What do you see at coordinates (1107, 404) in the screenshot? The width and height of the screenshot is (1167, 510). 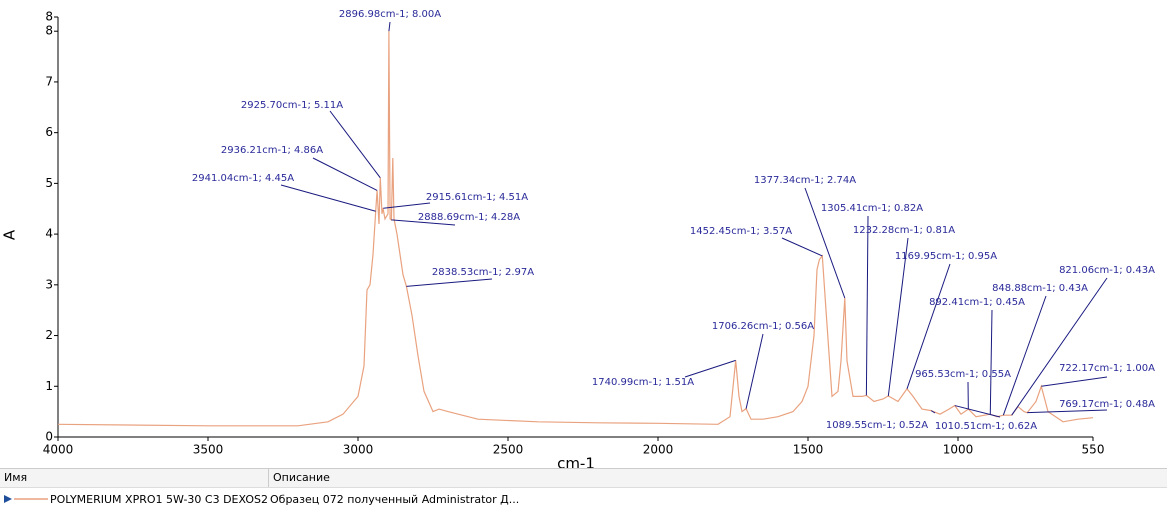 I see `annotation-label: 769.17cm-1; 0.48A` at bounding box center [1107, 404].